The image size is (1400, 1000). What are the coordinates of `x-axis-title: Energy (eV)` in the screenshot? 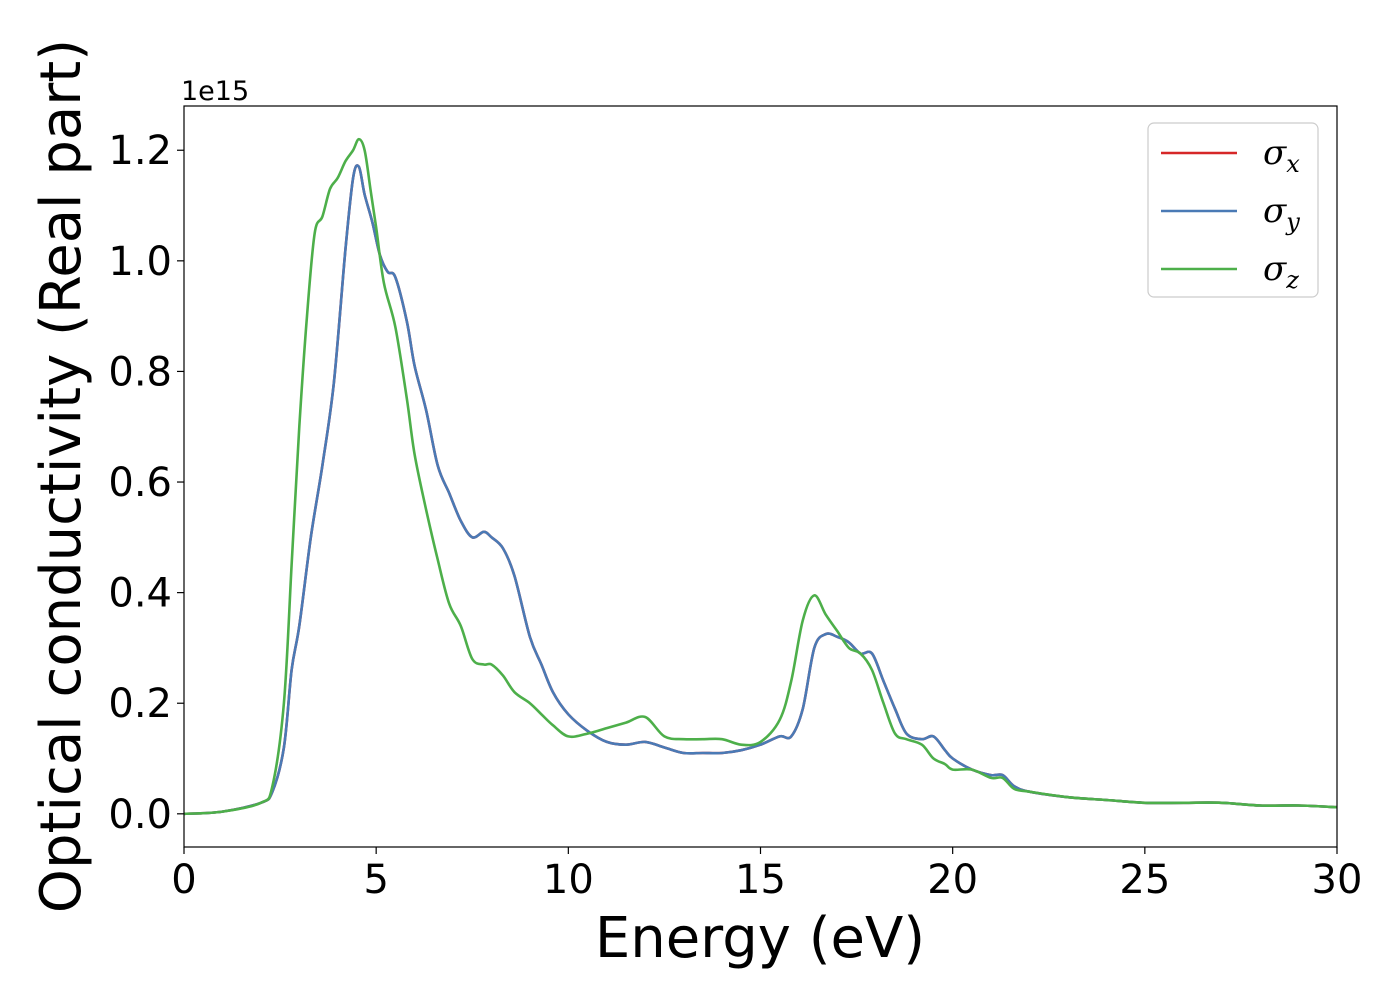 It's located at (760, 938).